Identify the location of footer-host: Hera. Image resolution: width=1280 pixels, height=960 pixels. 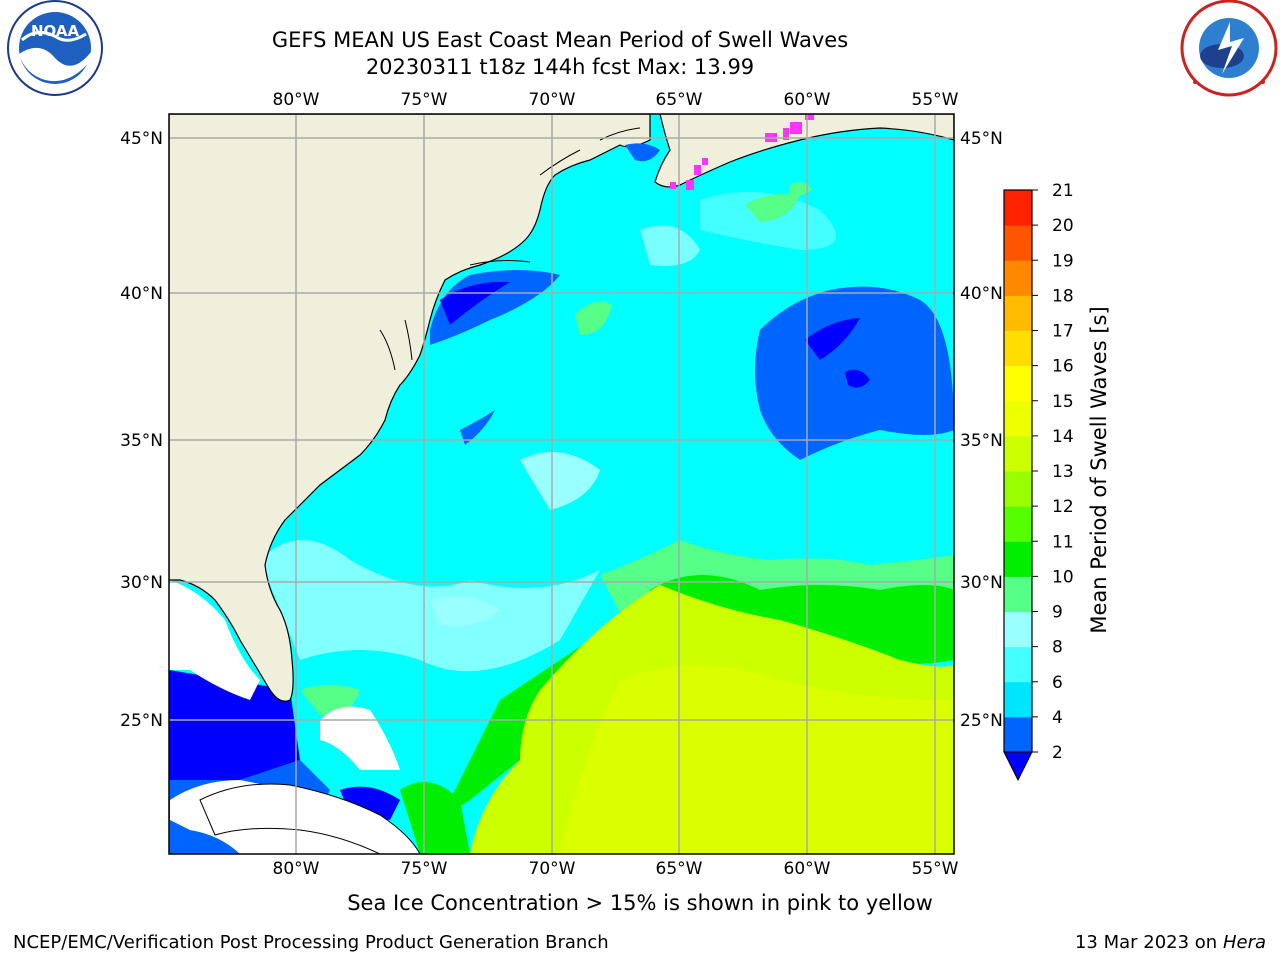
(1244, 942).